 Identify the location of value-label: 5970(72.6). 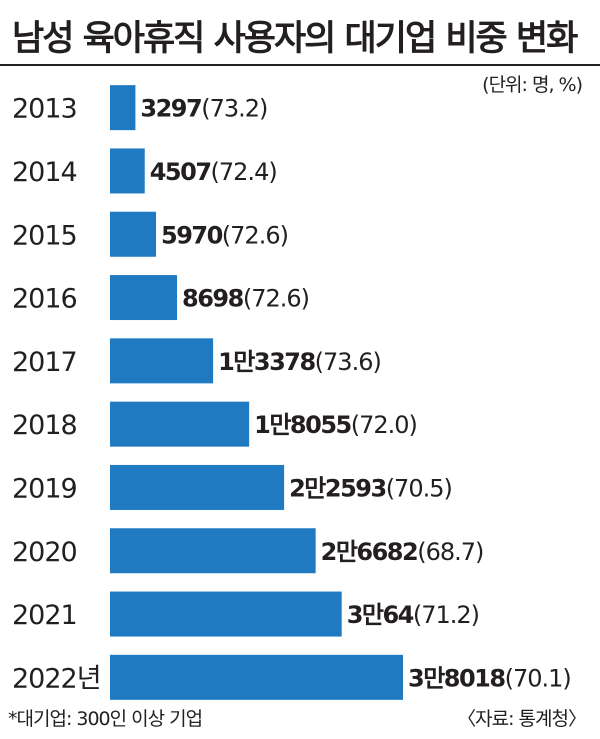
(224, 235).